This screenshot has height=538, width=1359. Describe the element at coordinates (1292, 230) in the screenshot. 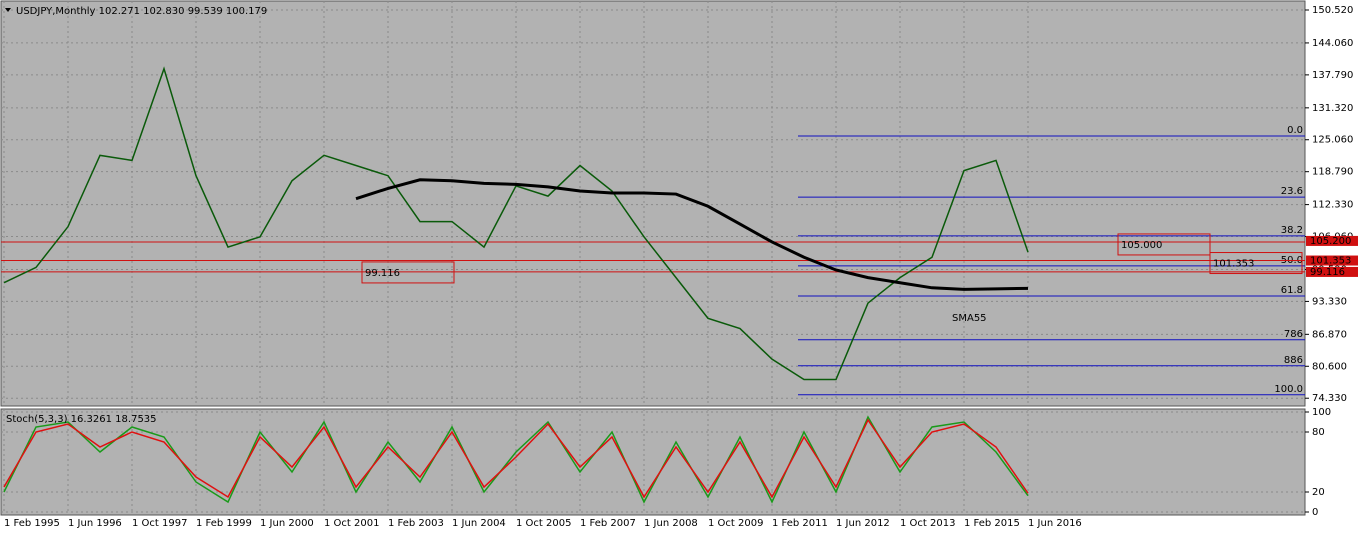

I see `fib-label: 38.2` at that location.